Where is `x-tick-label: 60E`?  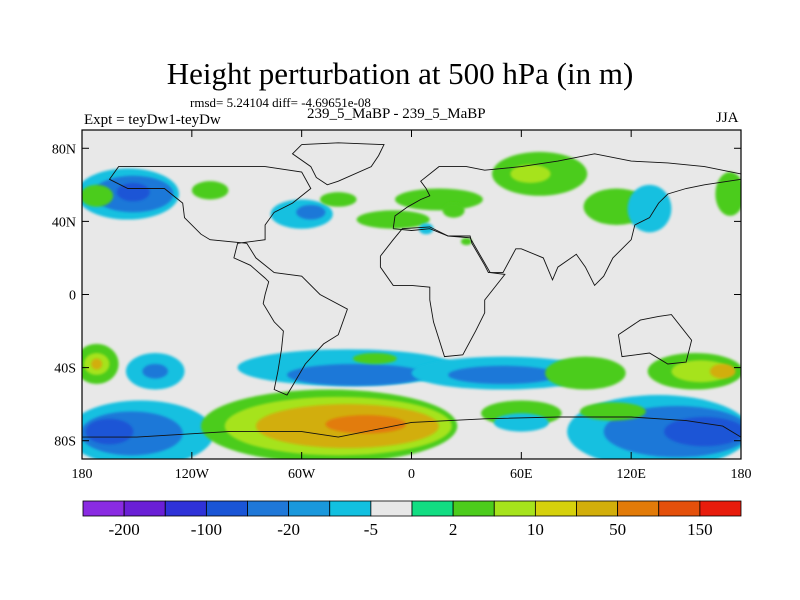
x-tick-label: 60E is located at coordinates (521, 474).